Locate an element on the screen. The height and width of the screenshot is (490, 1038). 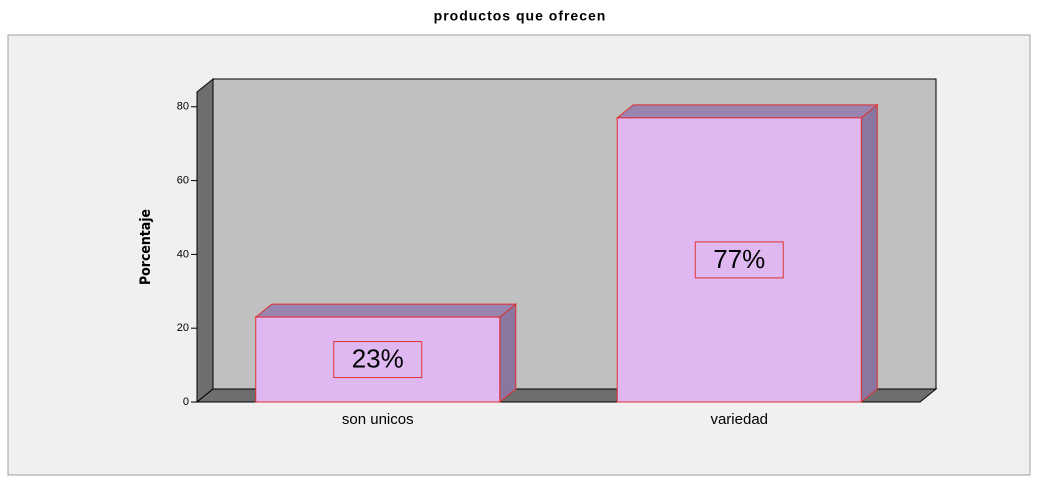
x-tick-label: son unicos is located at coordinates (378, 419).